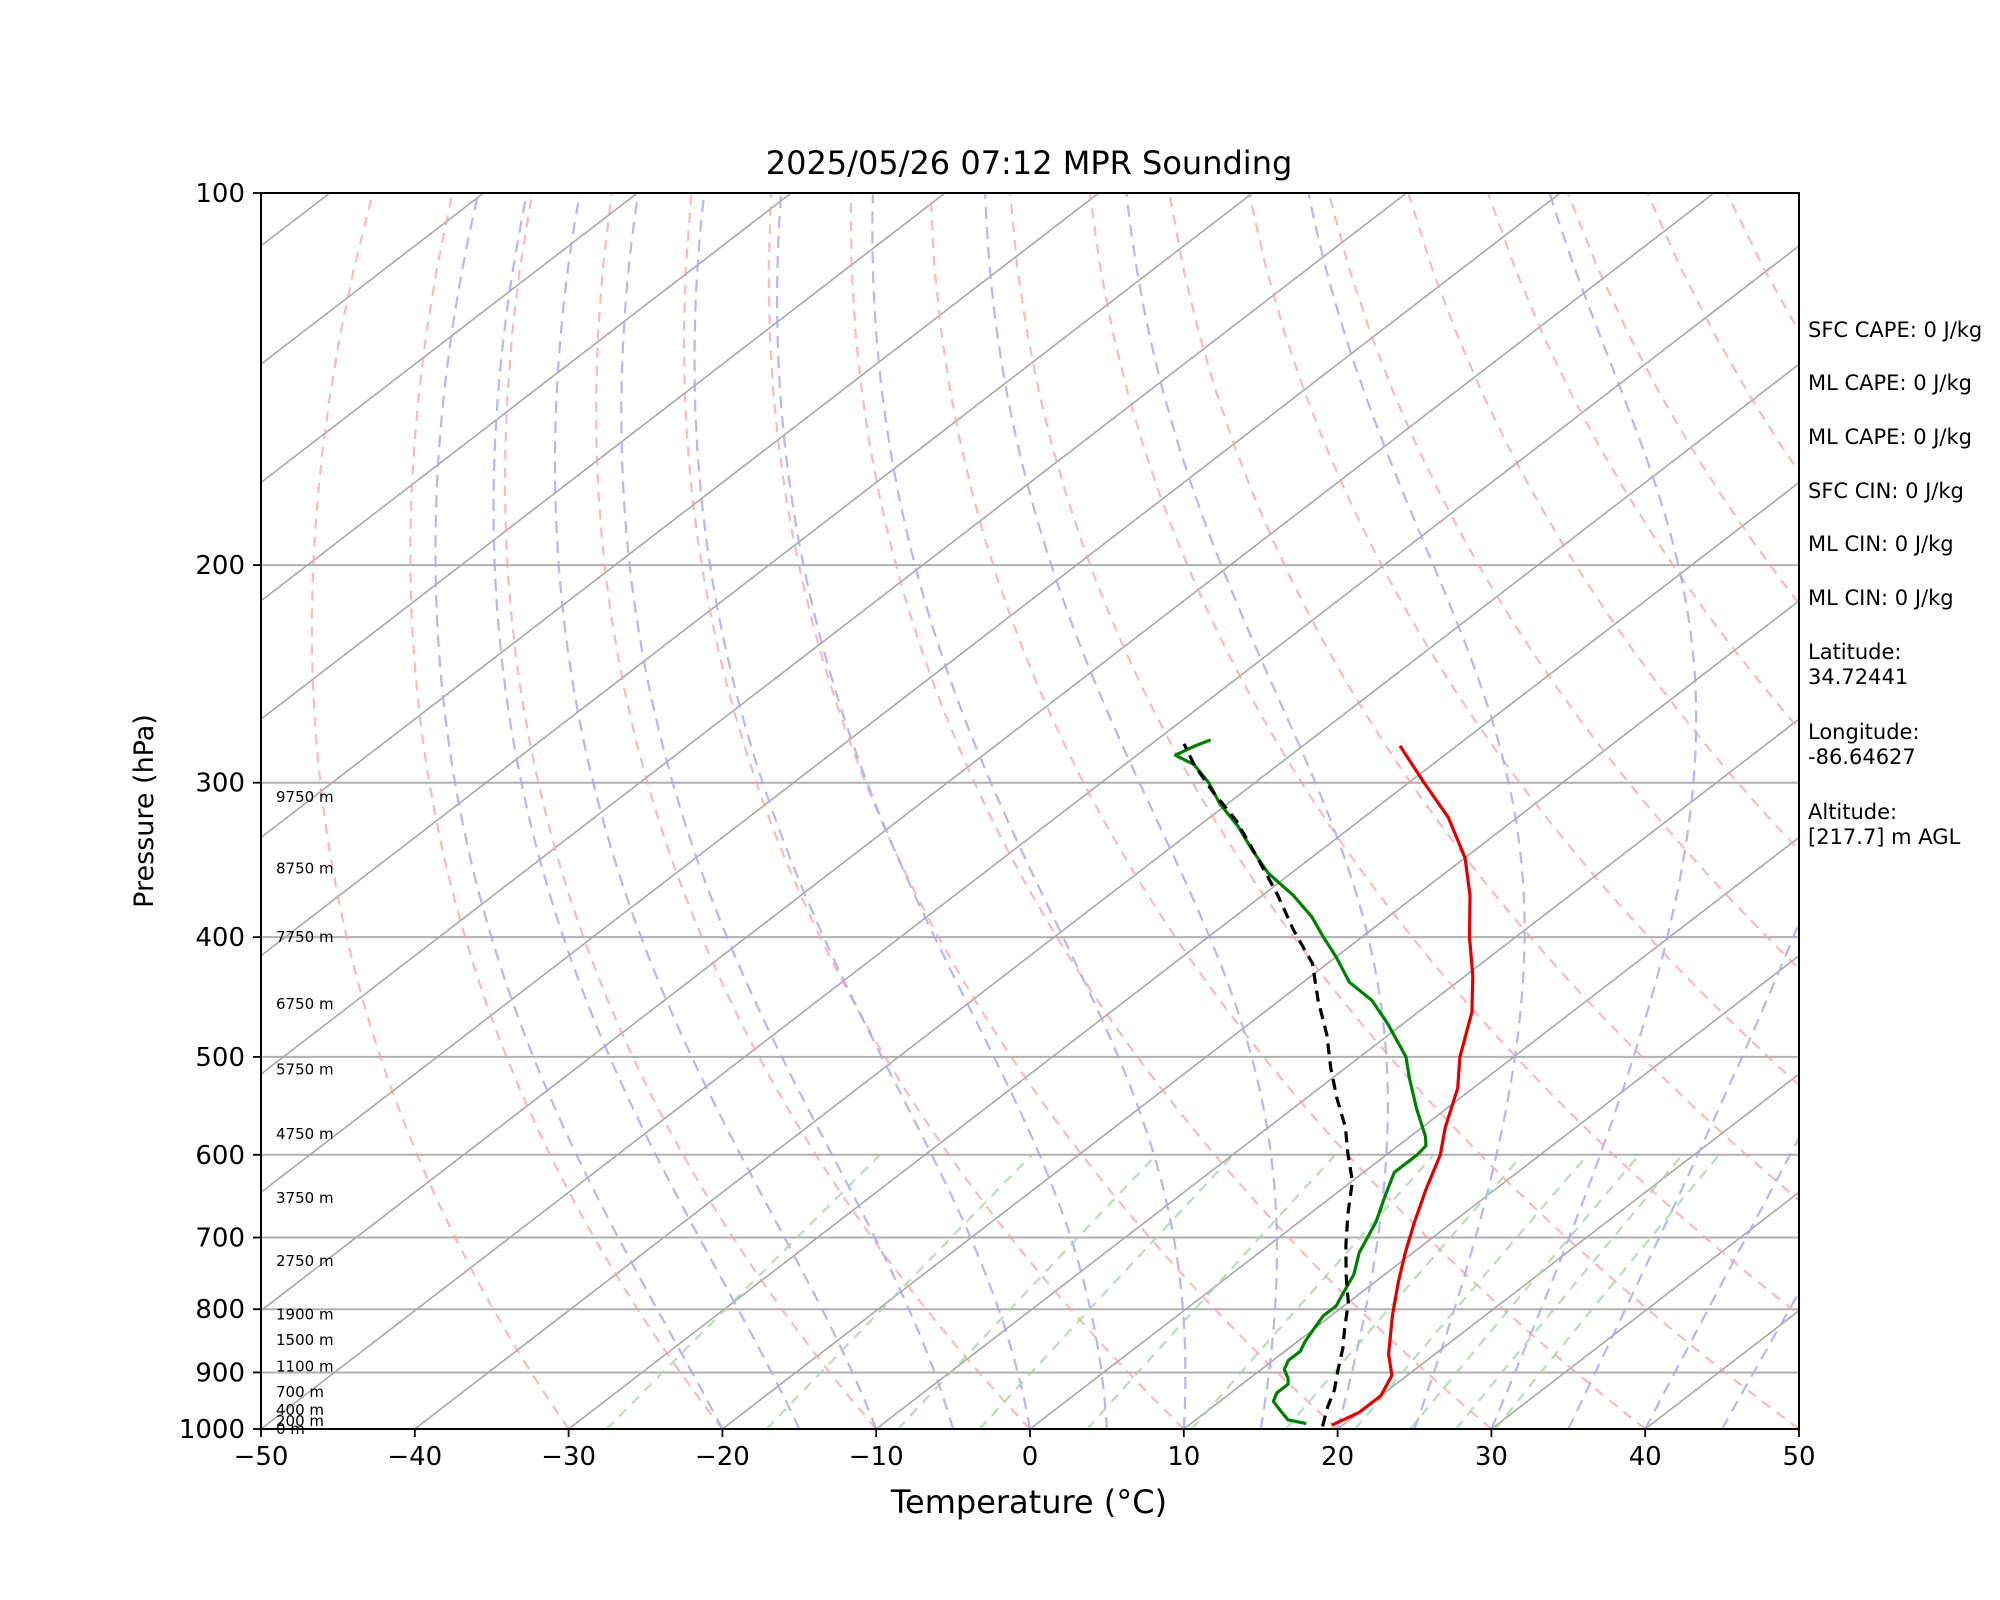 This screenshot has height=1600, width=2000. I want to click on x-tick-label: 30, so click(1491, 1457).